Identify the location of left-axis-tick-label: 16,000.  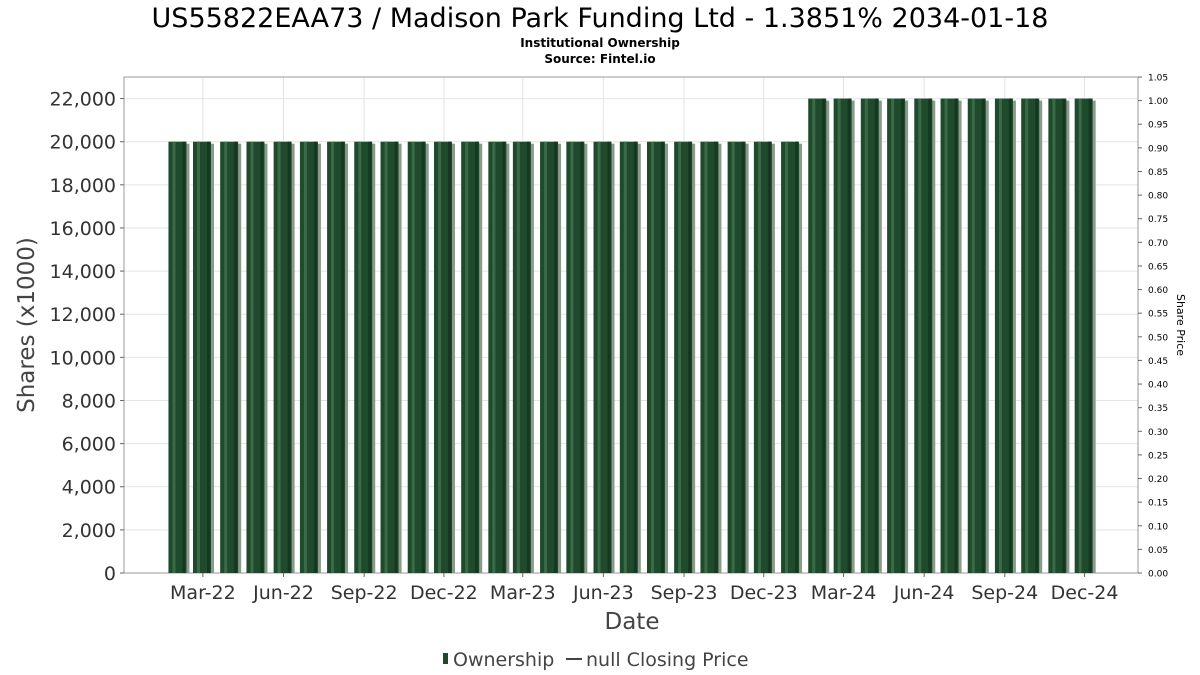
(83, 229).